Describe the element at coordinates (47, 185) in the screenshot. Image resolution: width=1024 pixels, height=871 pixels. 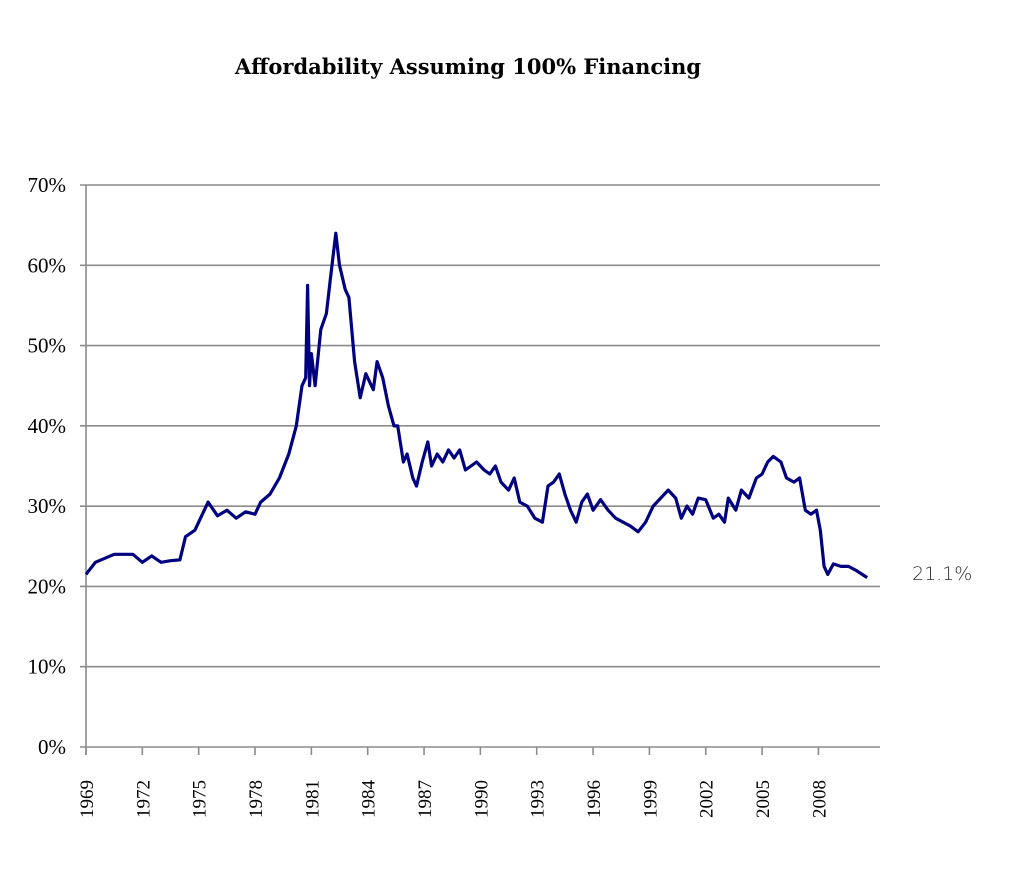
I see `y-tick-label: 70%` at that location.